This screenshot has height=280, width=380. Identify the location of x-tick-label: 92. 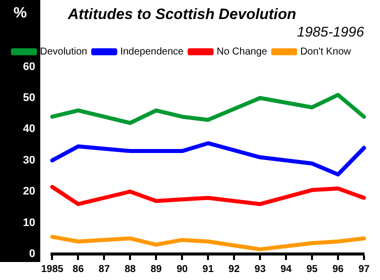
(234, 269).